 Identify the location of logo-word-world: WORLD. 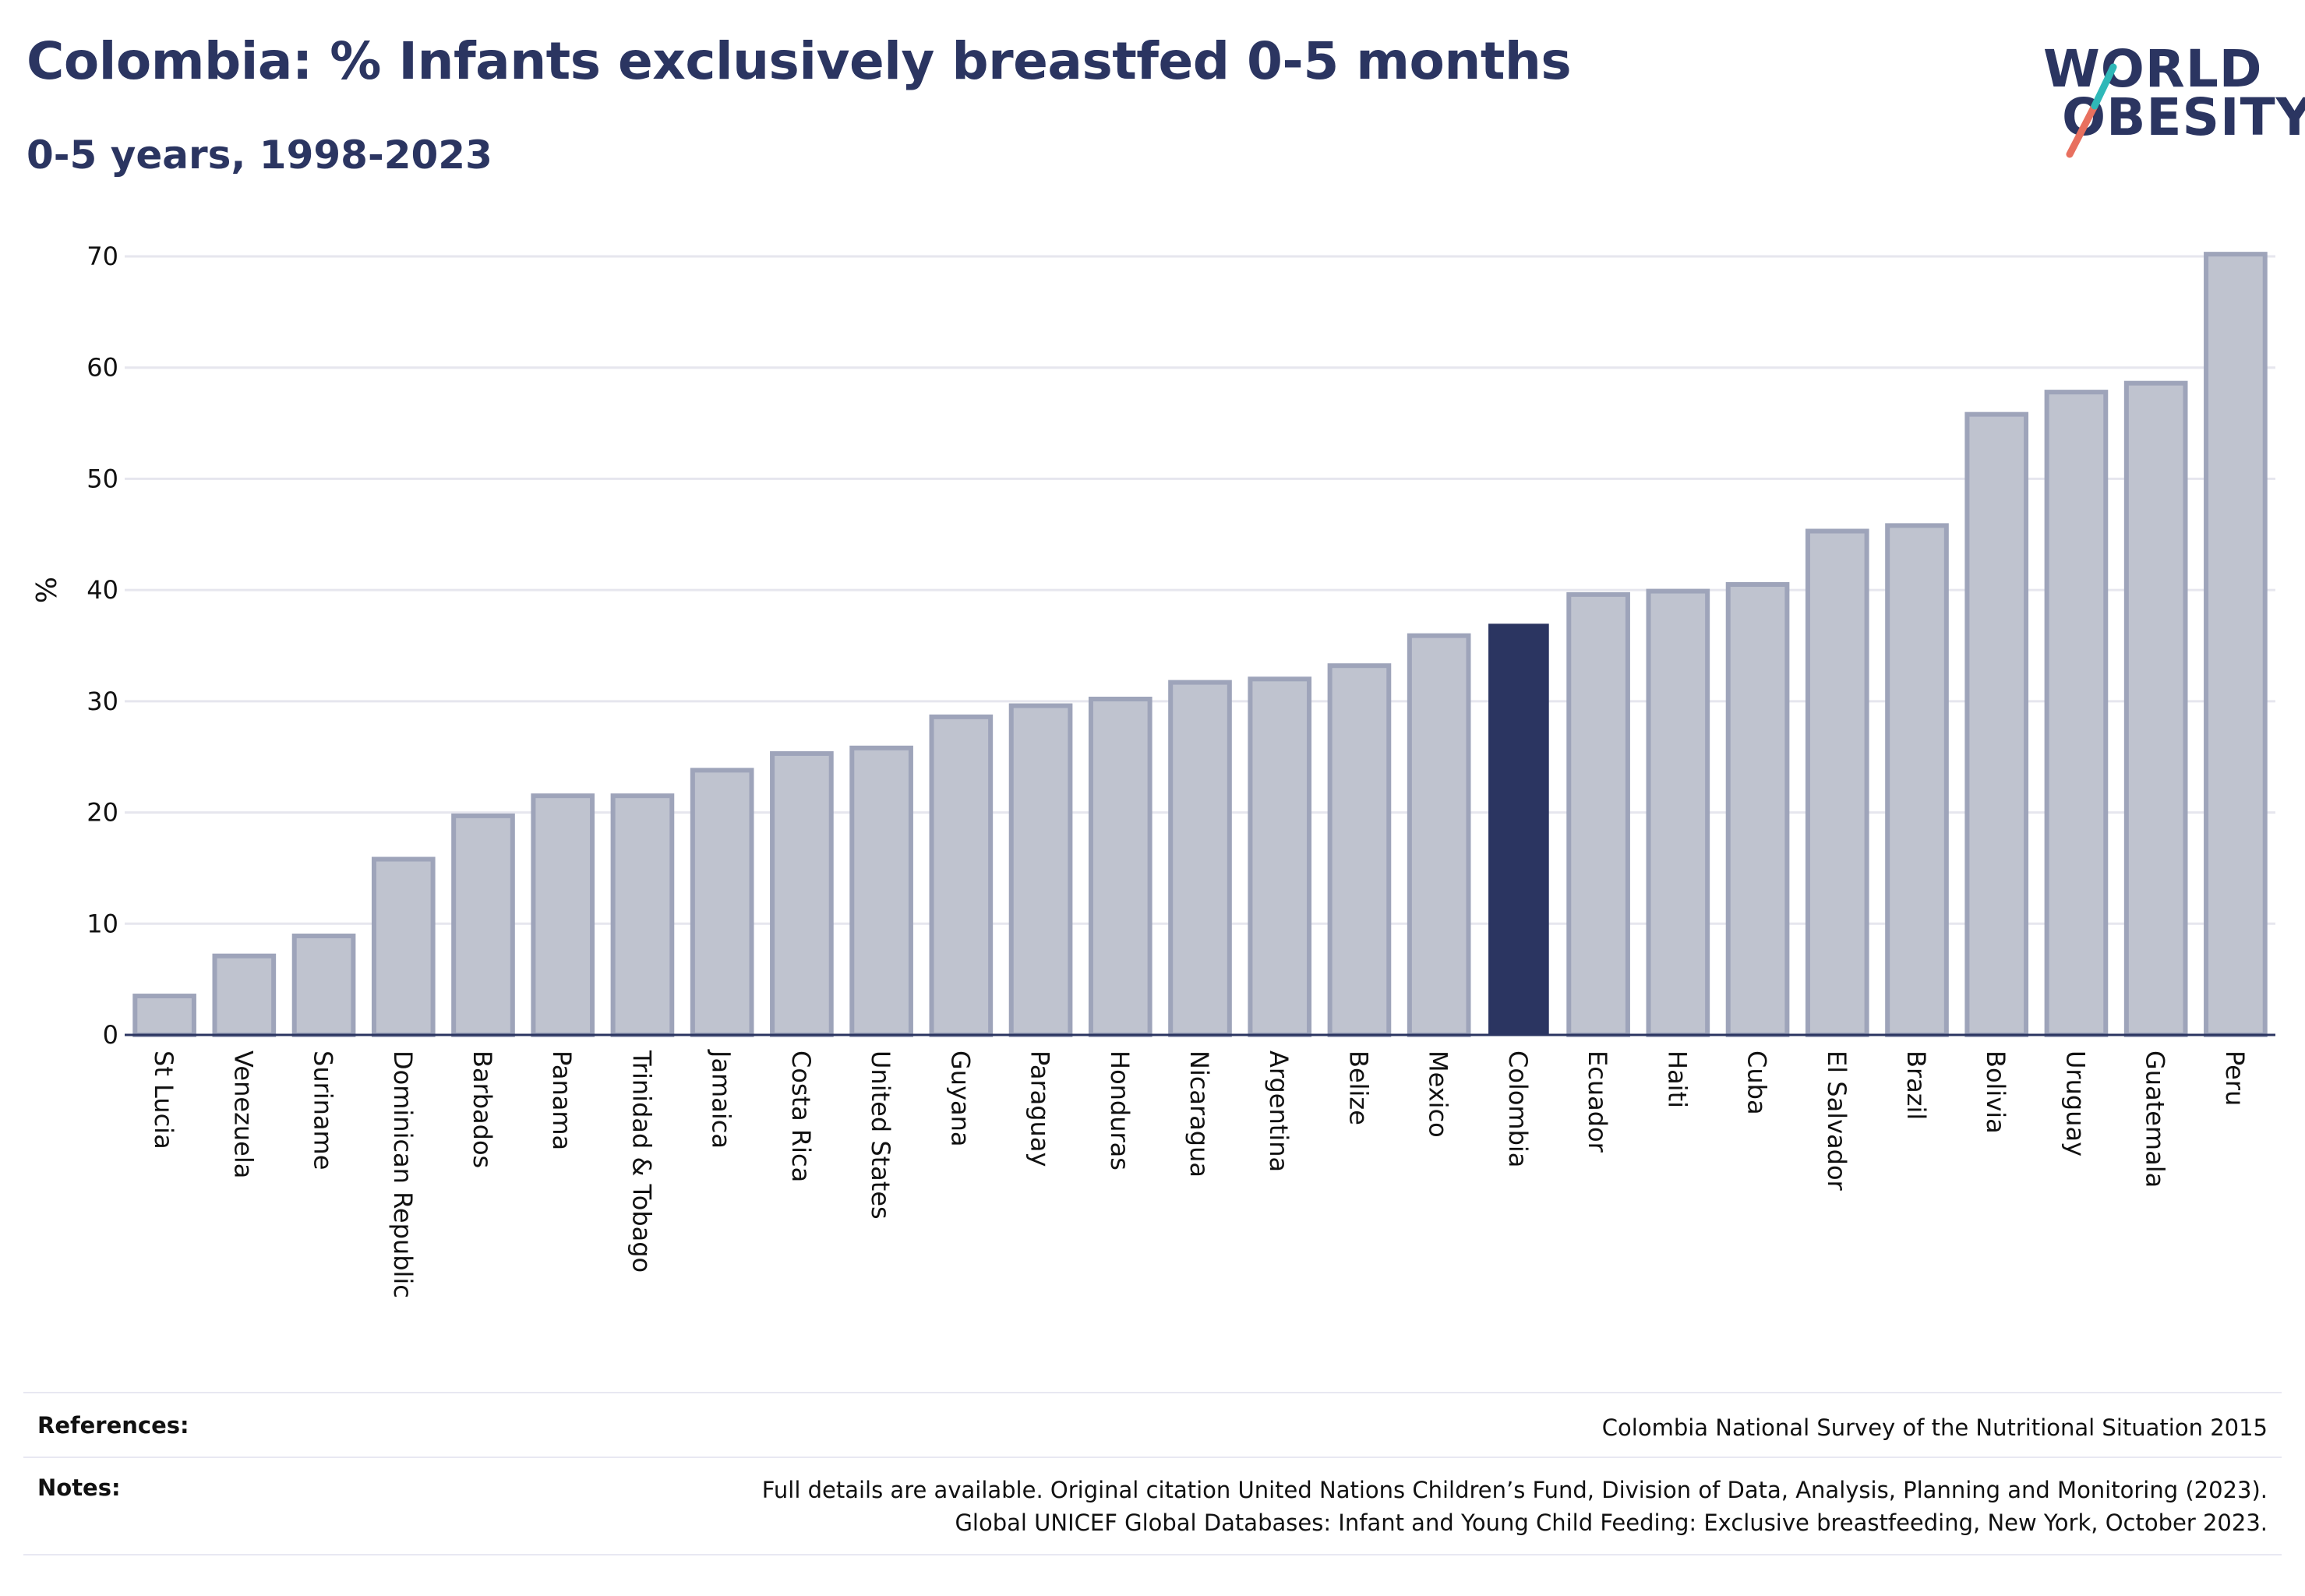
(2153, 69).